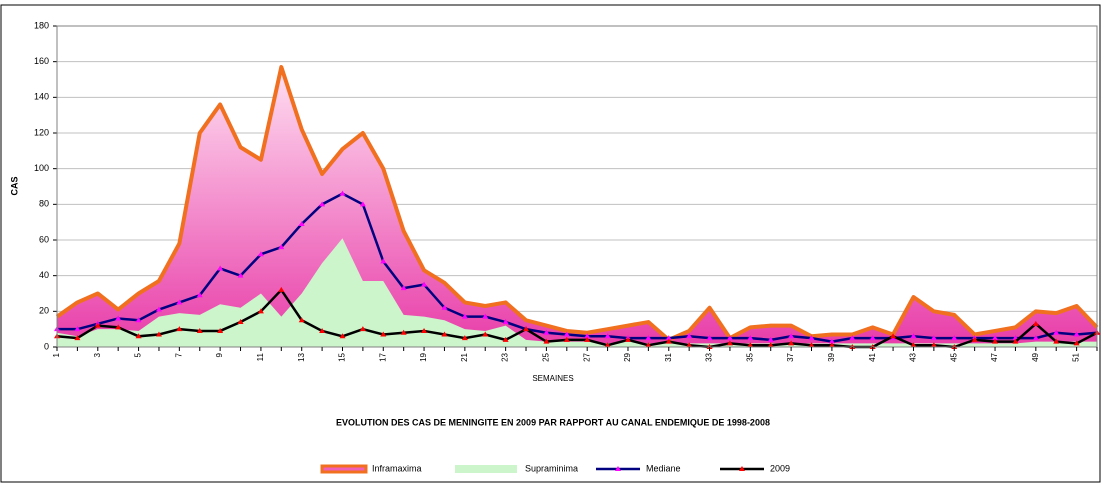 Image resolution: width=1101 pixels, height=483 pixels. Describe the element at coordinates (138, 354) in the screenshot. I see `x-tick-label: 5` at that location.